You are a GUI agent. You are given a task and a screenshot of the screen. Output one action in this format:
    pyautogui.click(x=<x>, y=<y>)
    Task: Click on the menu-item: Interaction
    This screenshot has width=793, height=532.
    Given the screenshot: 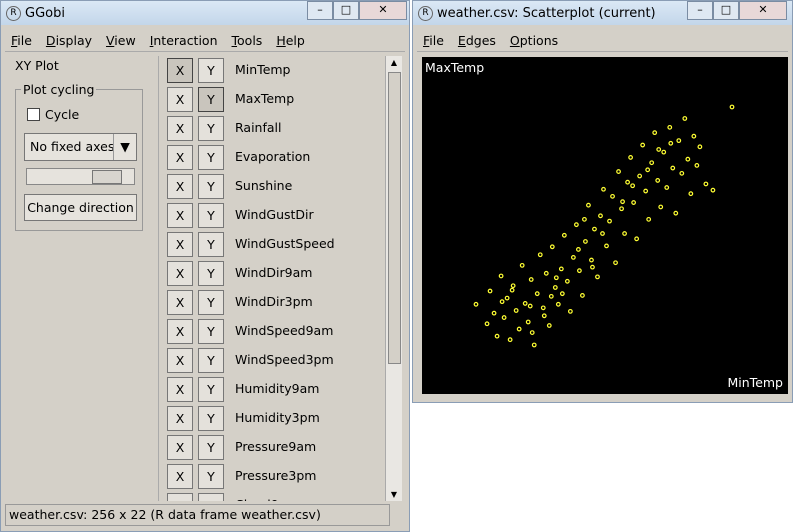 What is the action you would take?
    pyautogui.click(x=183, y=40)
    